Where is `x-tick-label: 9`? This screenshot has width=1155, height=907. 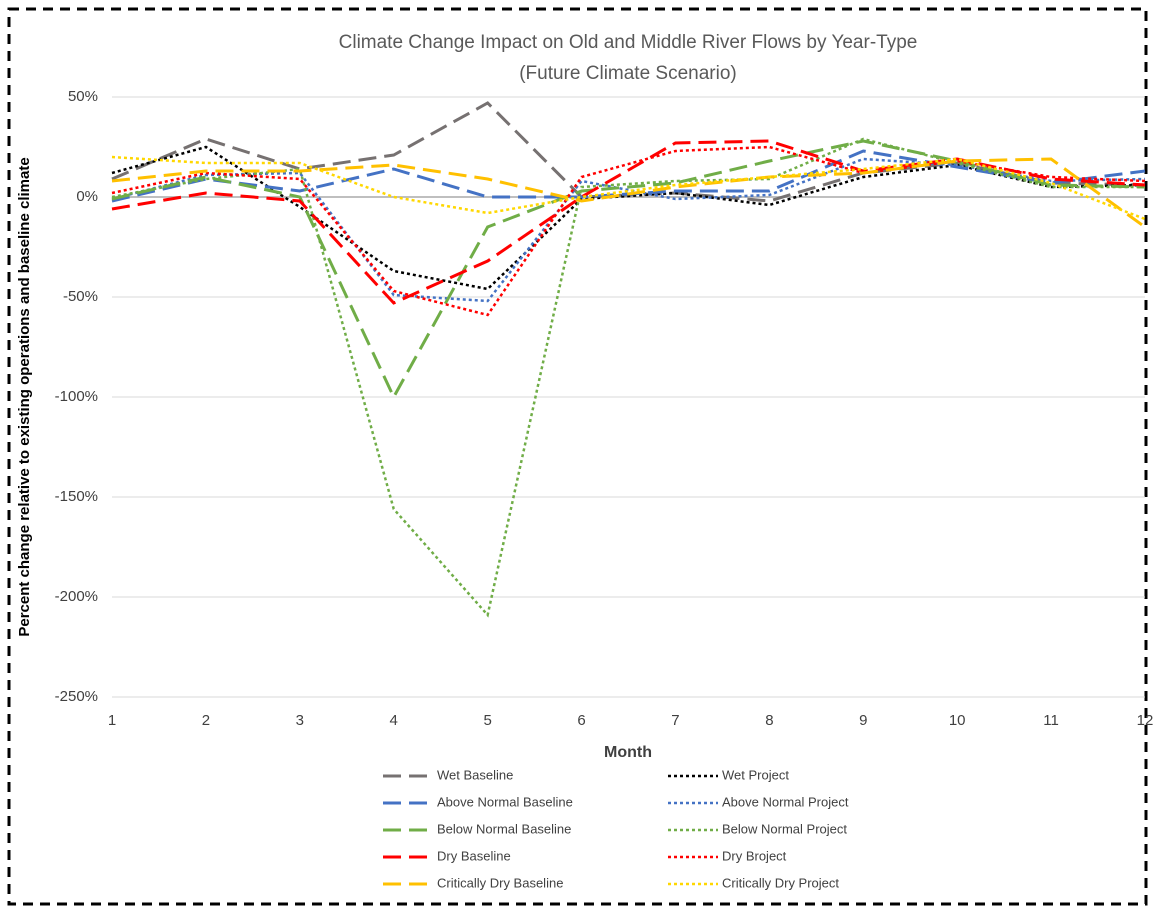
x-tick-label: 9 is located at coordinates (863, 720).